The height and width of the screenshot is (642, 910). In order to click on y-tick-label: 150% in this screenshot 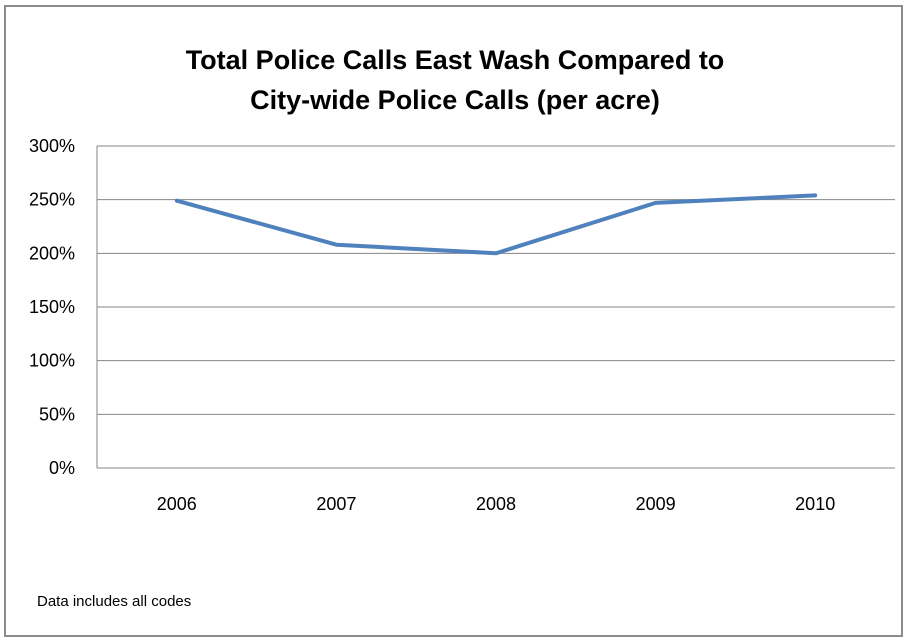, I will do `click(52, 307)`.